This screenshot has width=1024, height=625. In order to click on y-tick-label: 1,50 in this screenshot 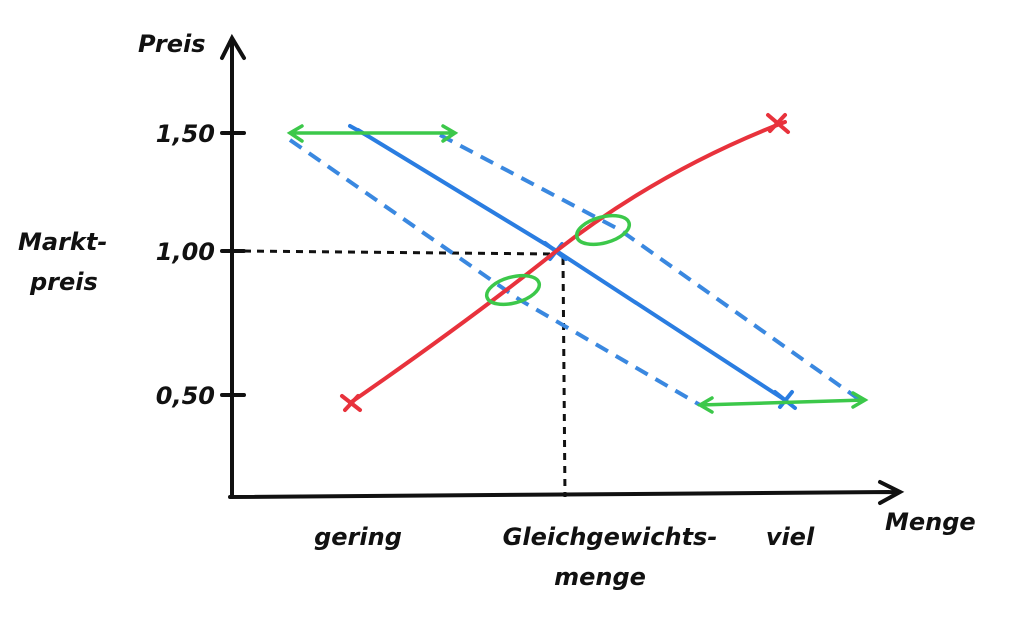, I will do `click(185, 134)`.